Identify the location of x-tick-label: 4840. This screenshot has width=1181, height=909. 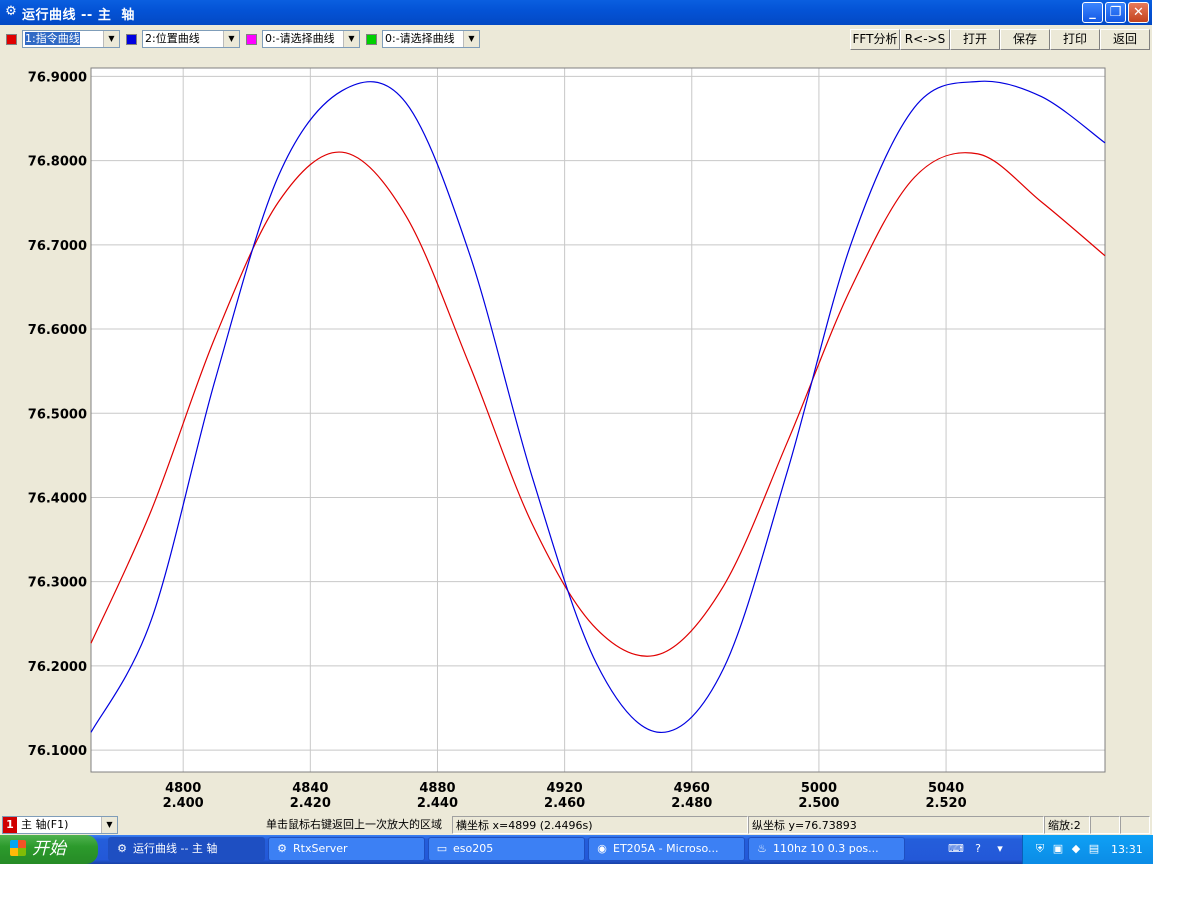
(310, 788).